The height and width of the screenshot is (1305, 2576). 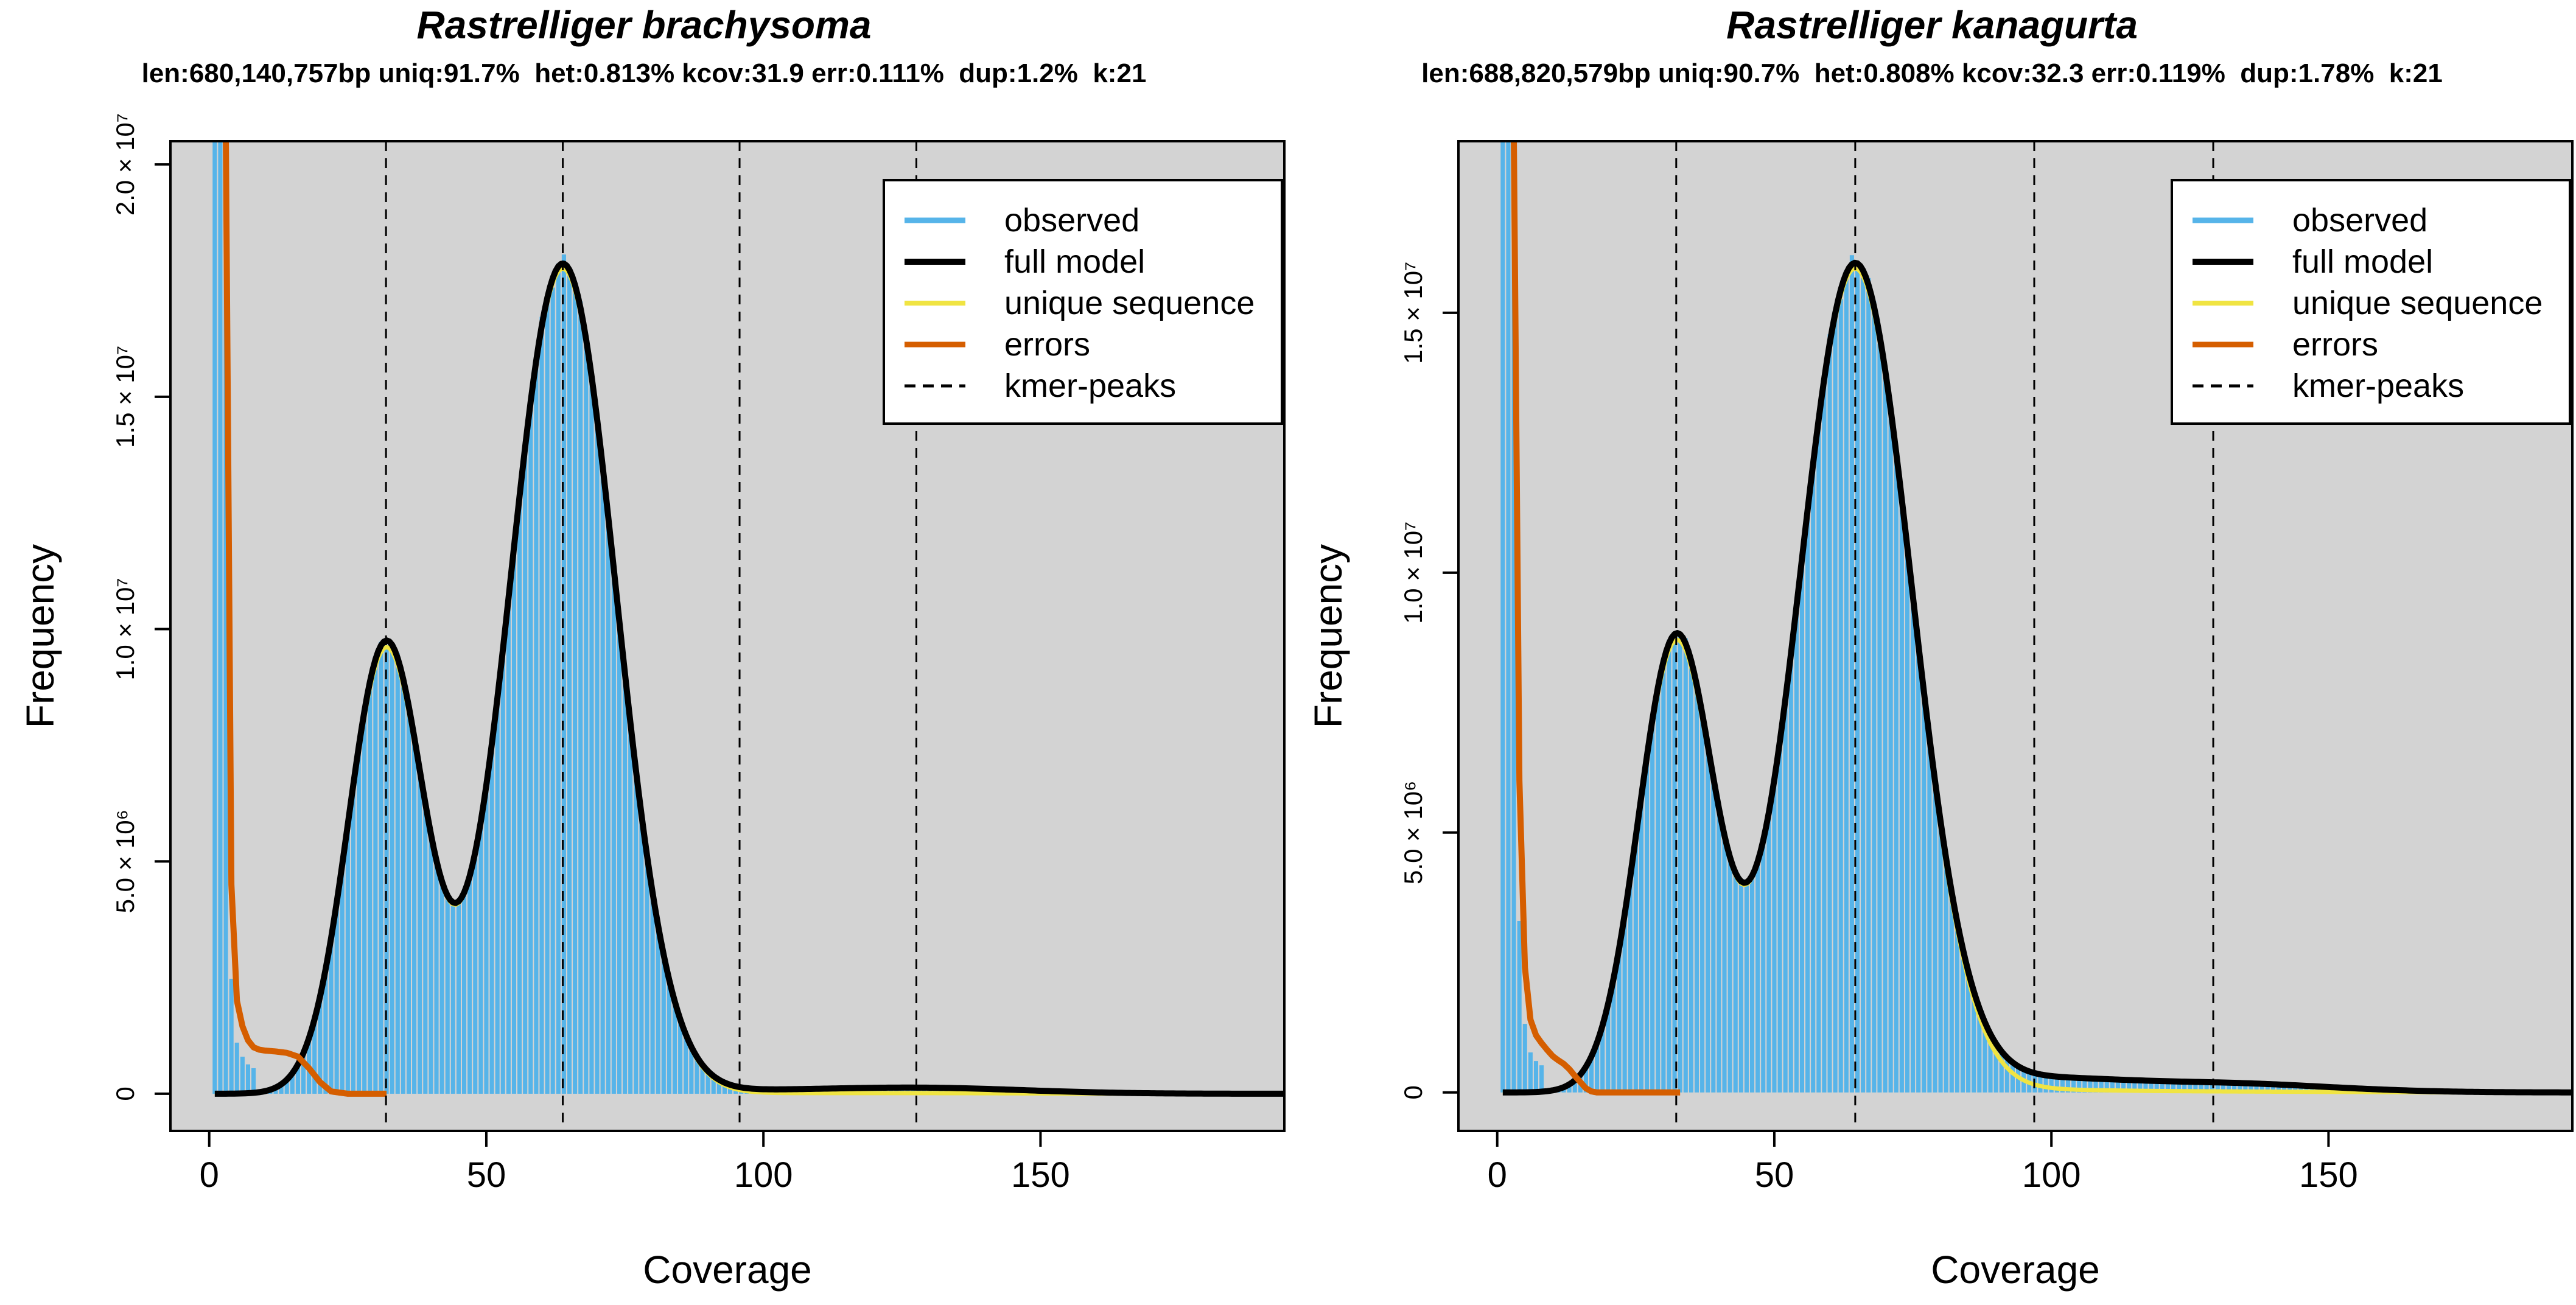 What do you see at coordinates (125, 397) in the screenshot?
I see `y-tick-label: 1.5 × 10⁷` at bounding box center [125, 397].